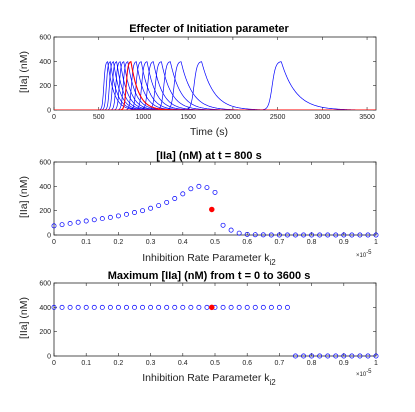 The width and height of the screenshot is (415, 412). I want to click on data-point-highlight, so click(212, 307).